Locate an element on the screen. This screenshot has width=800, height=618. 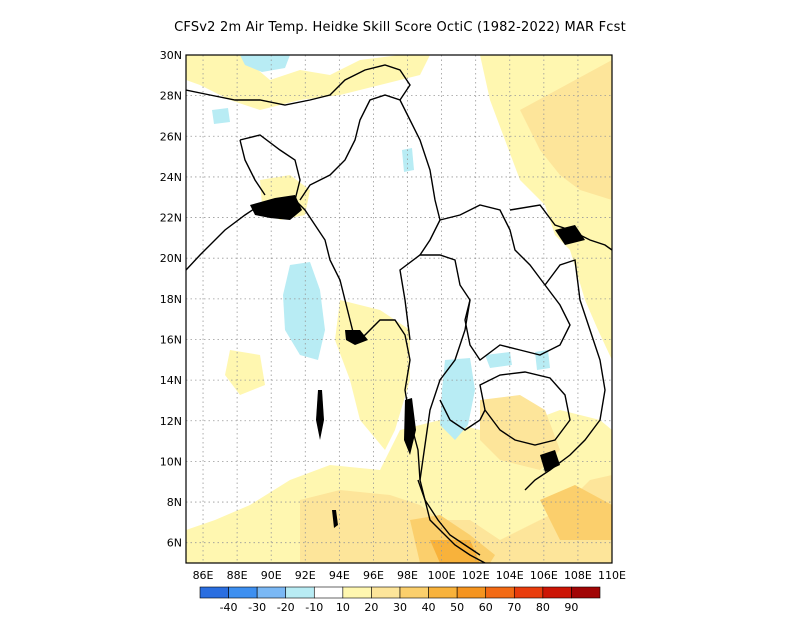
border-northeast-india is located at coordinates (298, 85).